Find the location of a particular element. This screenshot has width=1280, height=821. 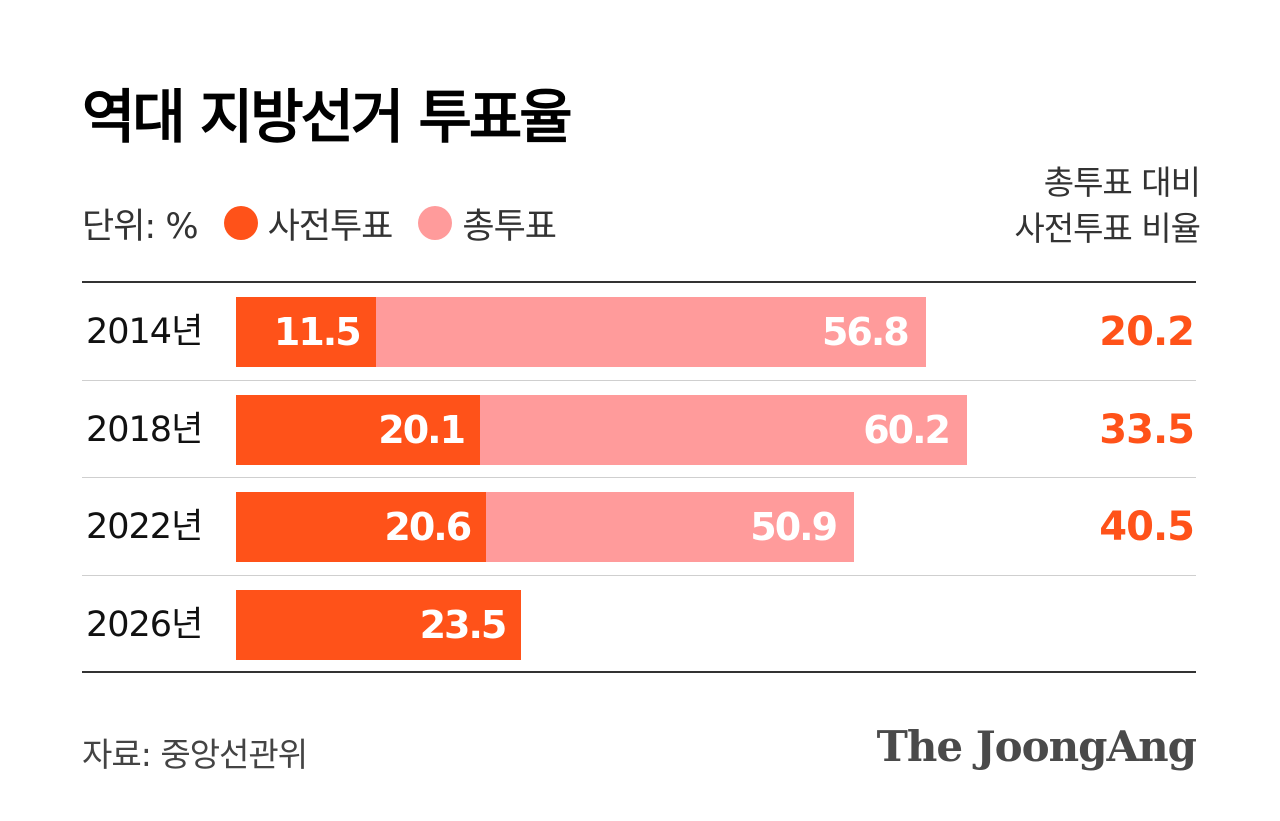

ratio-header-line2: 사전투표 비율 is located at coordinates (1107, 228).